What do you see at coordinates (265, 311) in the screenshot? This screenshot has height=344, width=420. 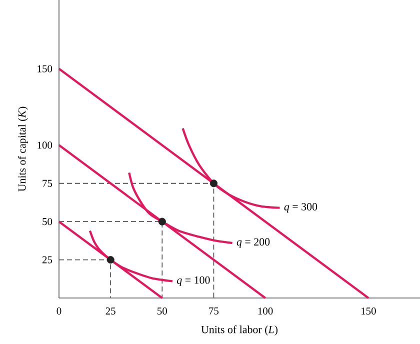 I see `x-tick-label: 100` at bounding box center [265, 311].